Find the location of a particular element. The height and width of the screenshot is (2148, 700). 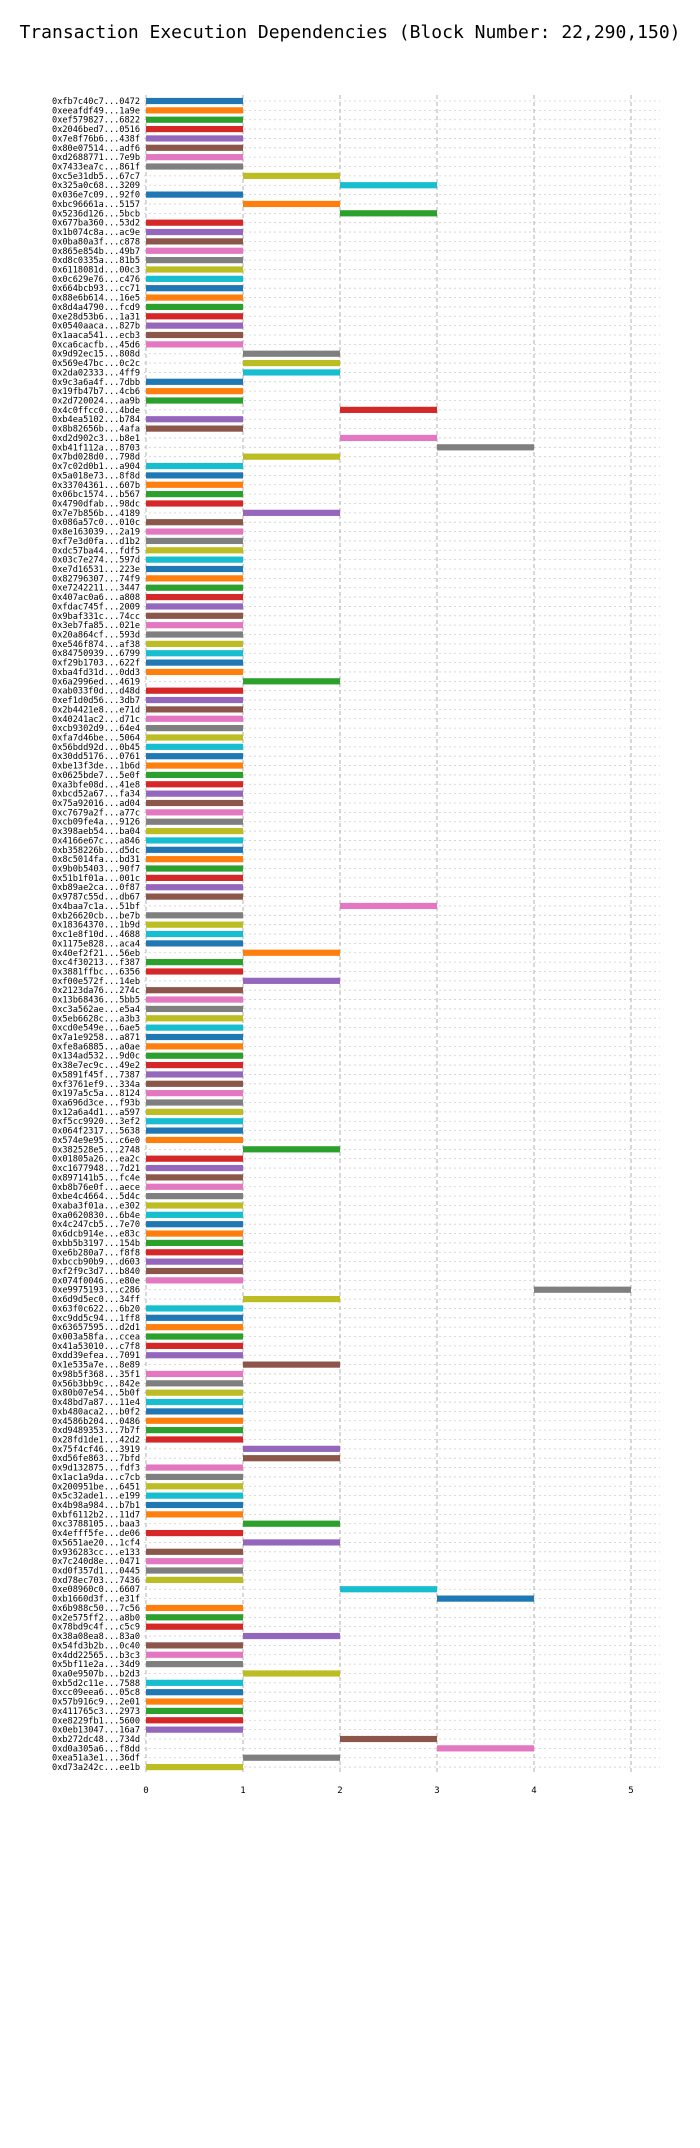

transaction-label: 0x197a5c5a...8124 is located at coordinates (96, 1094).